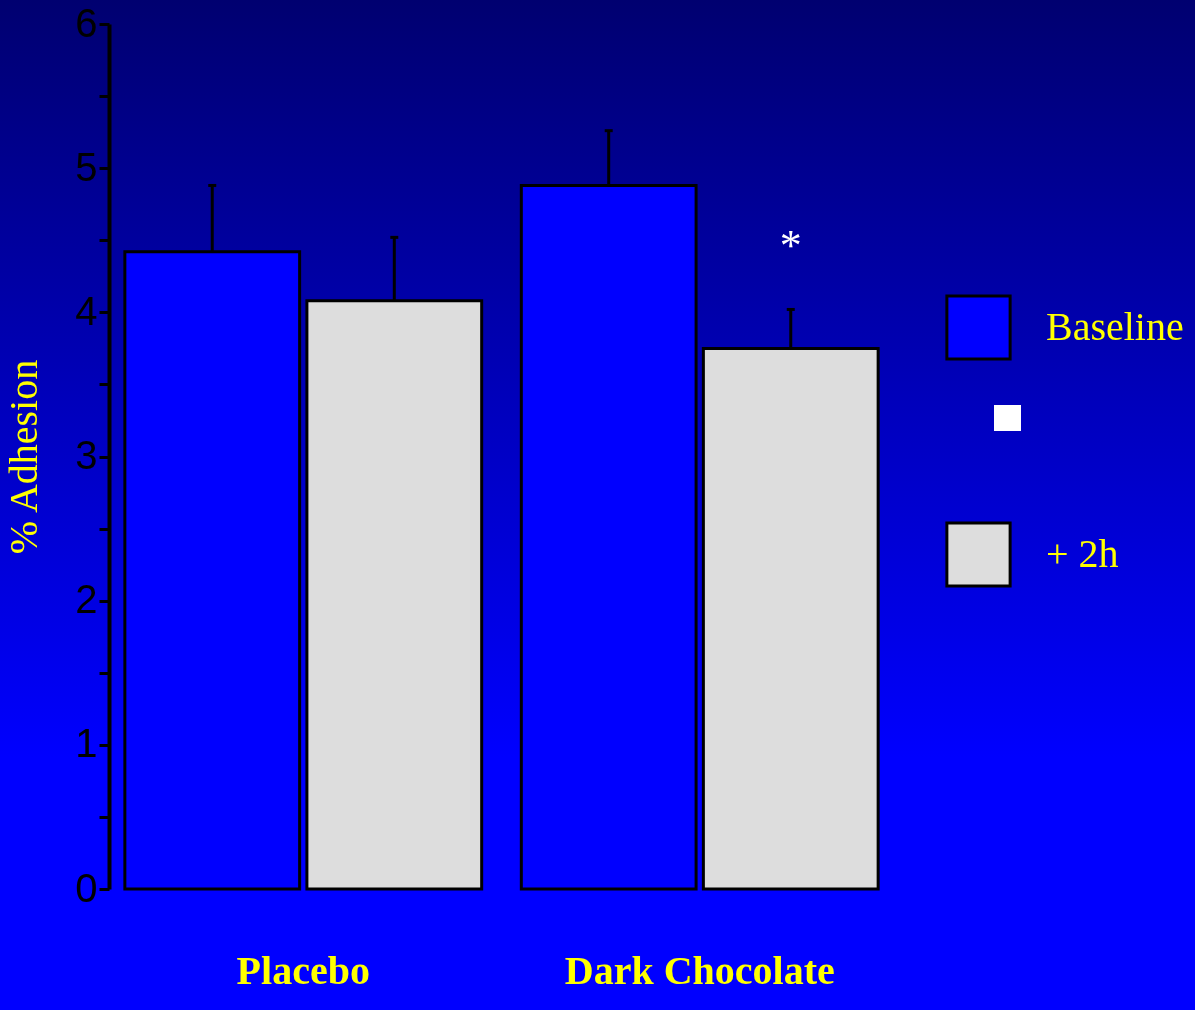 This screenshot has width=1195, height=1010. What do you see at coordinates (86, 22) in the screenshot?
I see `y-tick-label: 6` at bounding box center [86, 22].